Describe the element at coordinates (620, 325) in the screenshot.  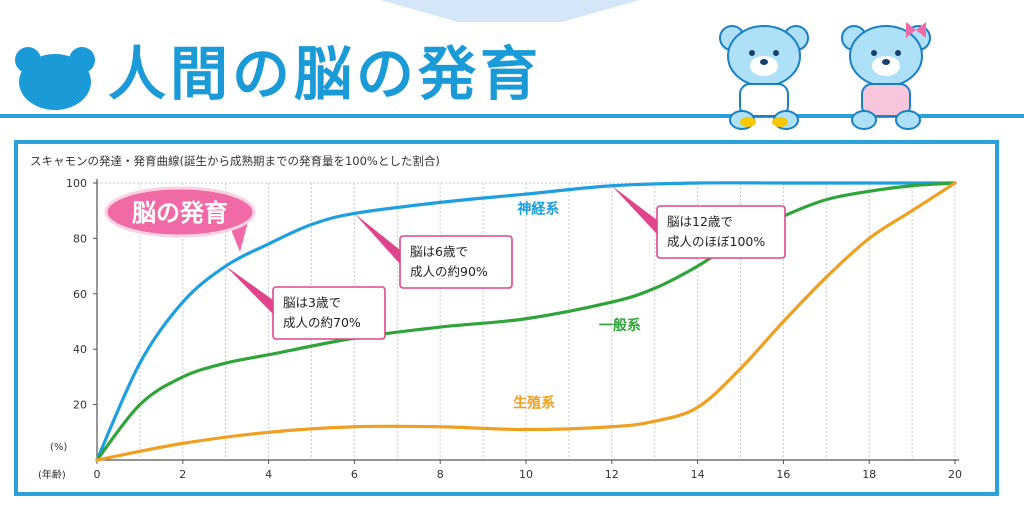
I see `series-label: 一般系` at that location.